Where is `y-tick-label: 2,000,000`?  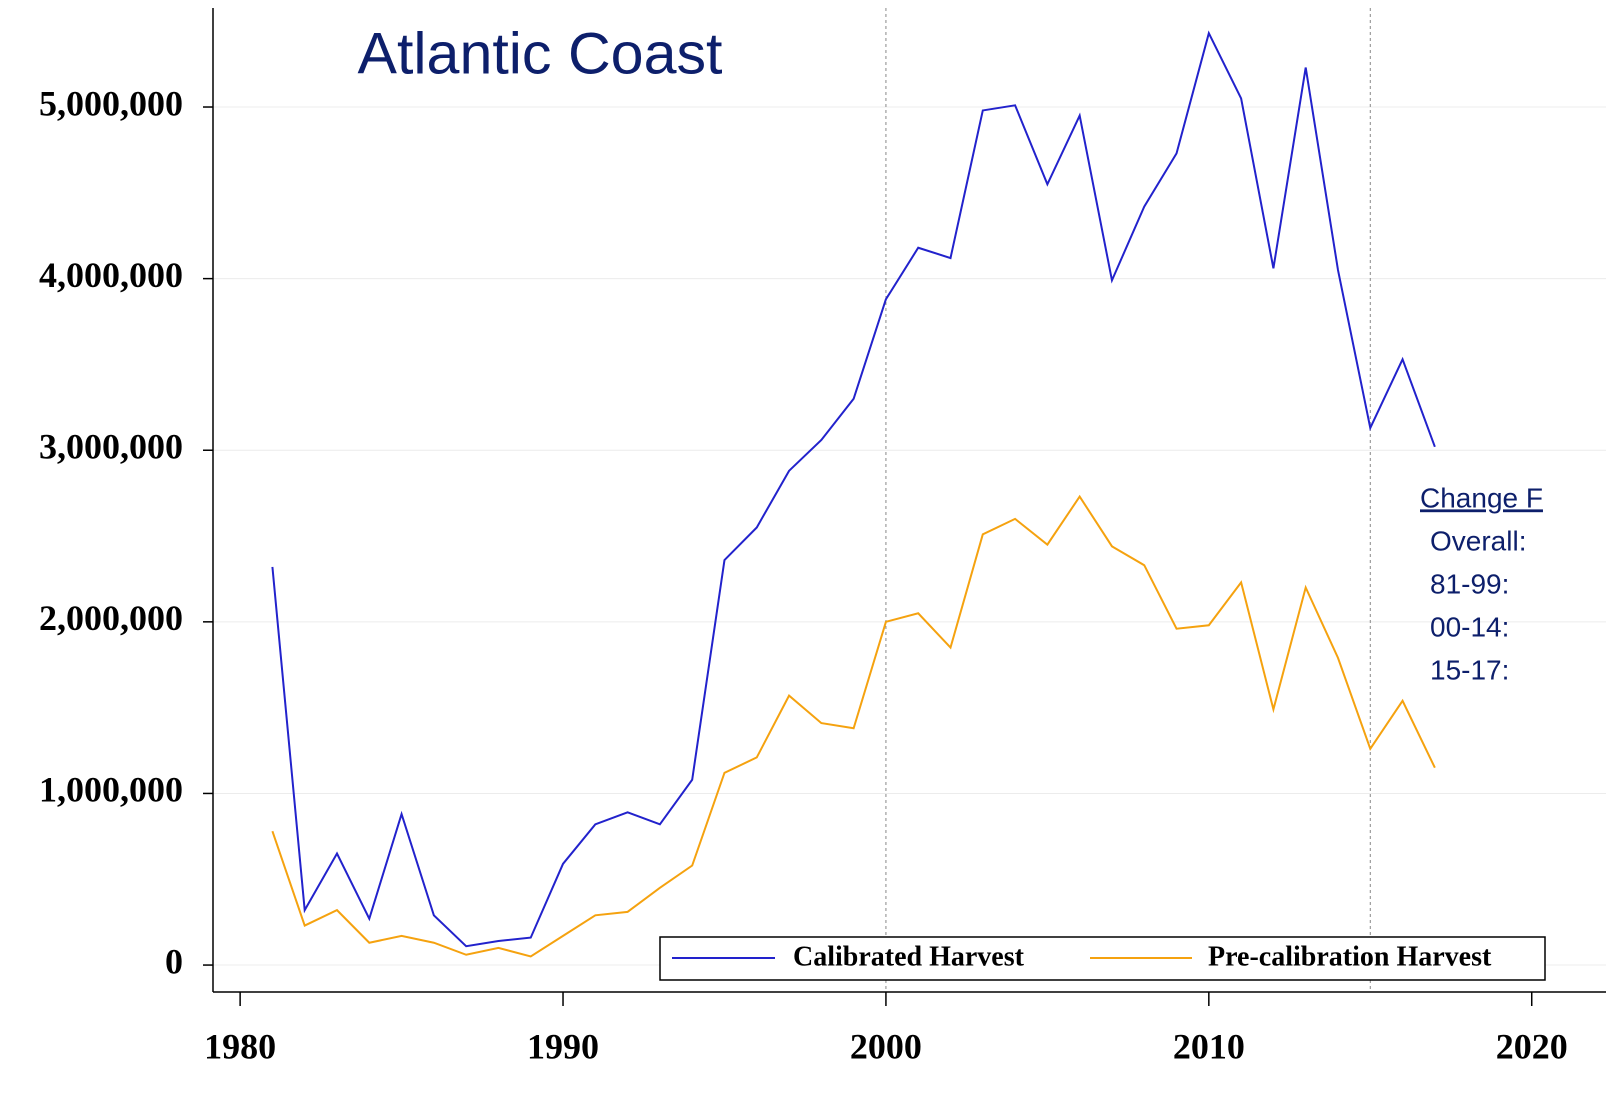
y-tick-label: 2,000,000 is located at coordinates (111, 618).